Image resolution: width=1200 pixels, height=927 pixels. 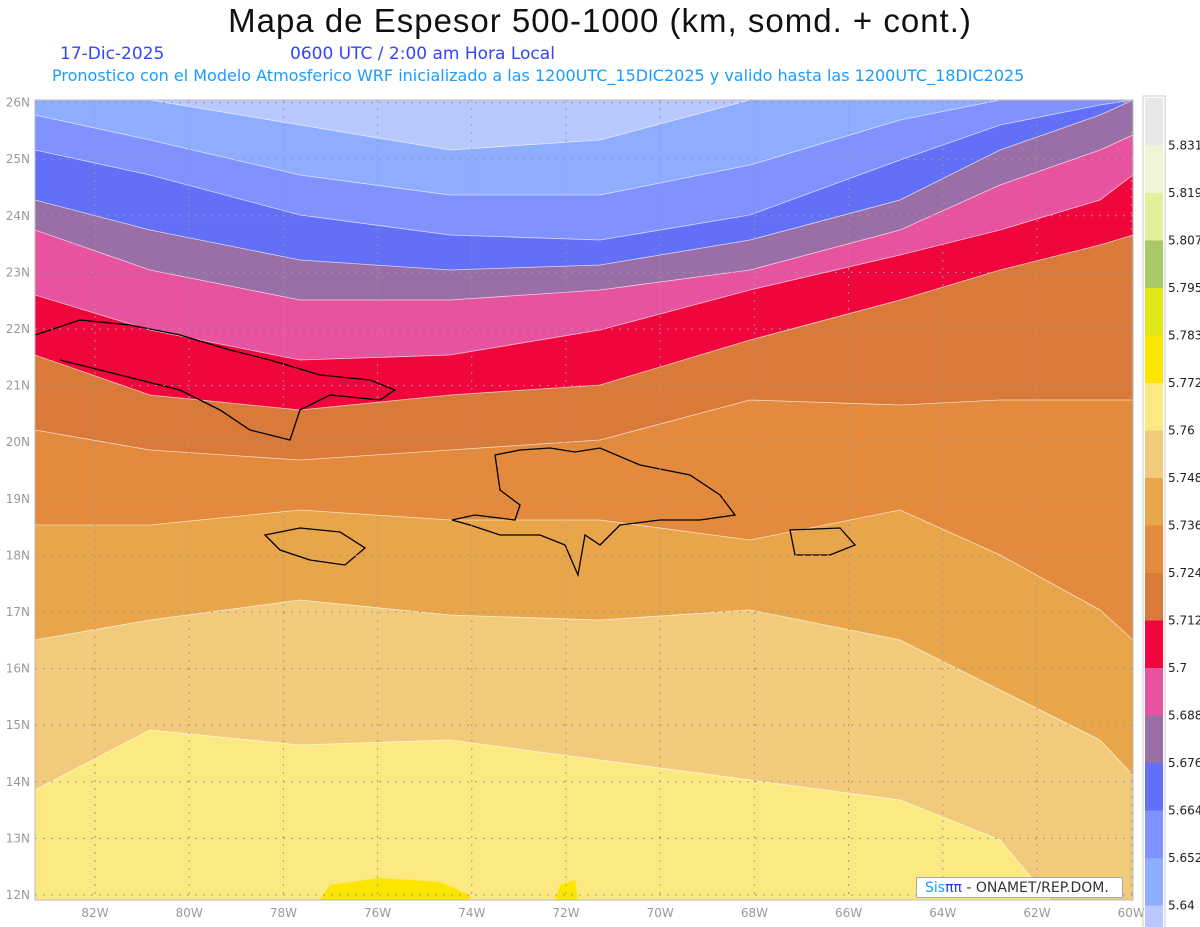 I want to click on colorbar-label: 5.76, so click(x=1181, y=431).